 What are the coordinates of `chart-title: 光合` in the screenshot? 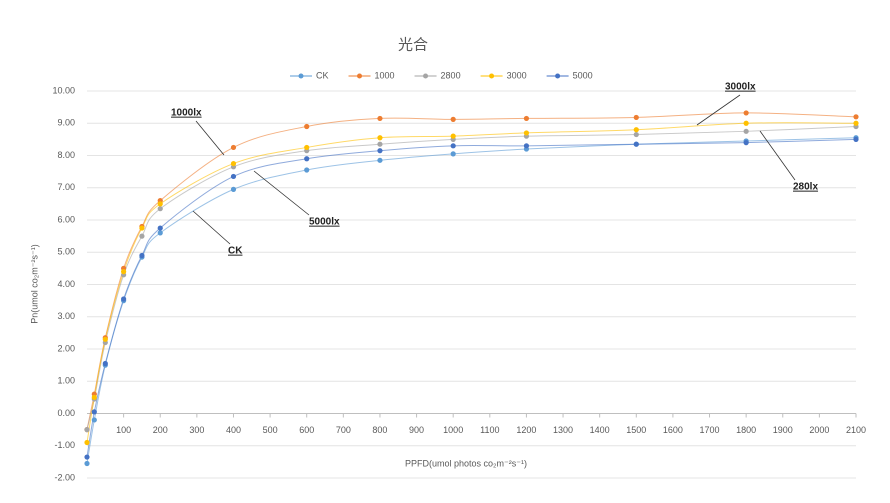 It's located at (413, 45).